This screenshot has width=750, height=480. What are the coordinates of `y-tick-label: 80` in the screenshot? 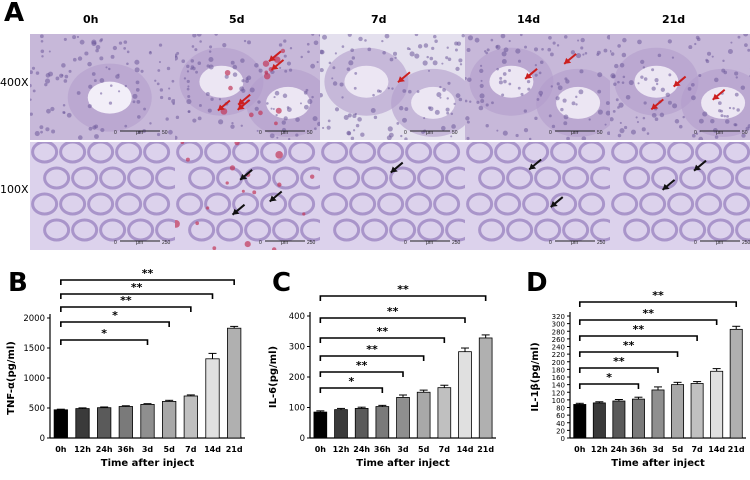 It's located at (560, 409).